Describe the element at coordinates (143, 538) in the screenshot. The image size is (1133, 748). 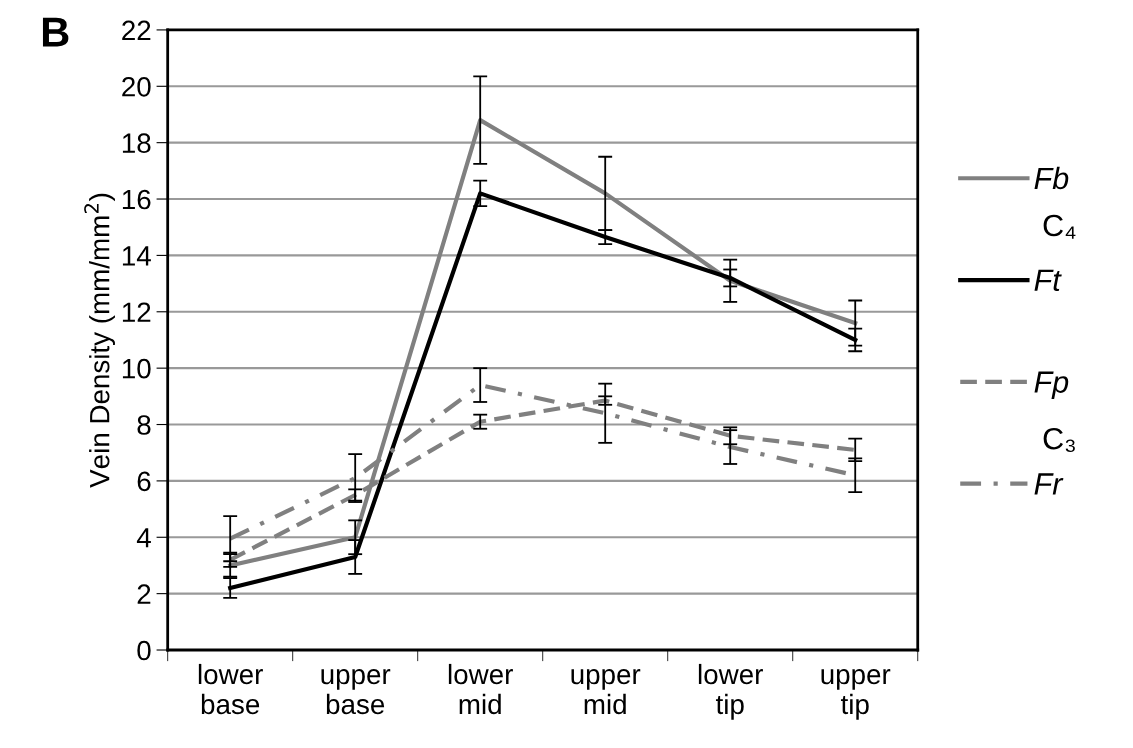
I see `y-tick-label: 4` at that location.